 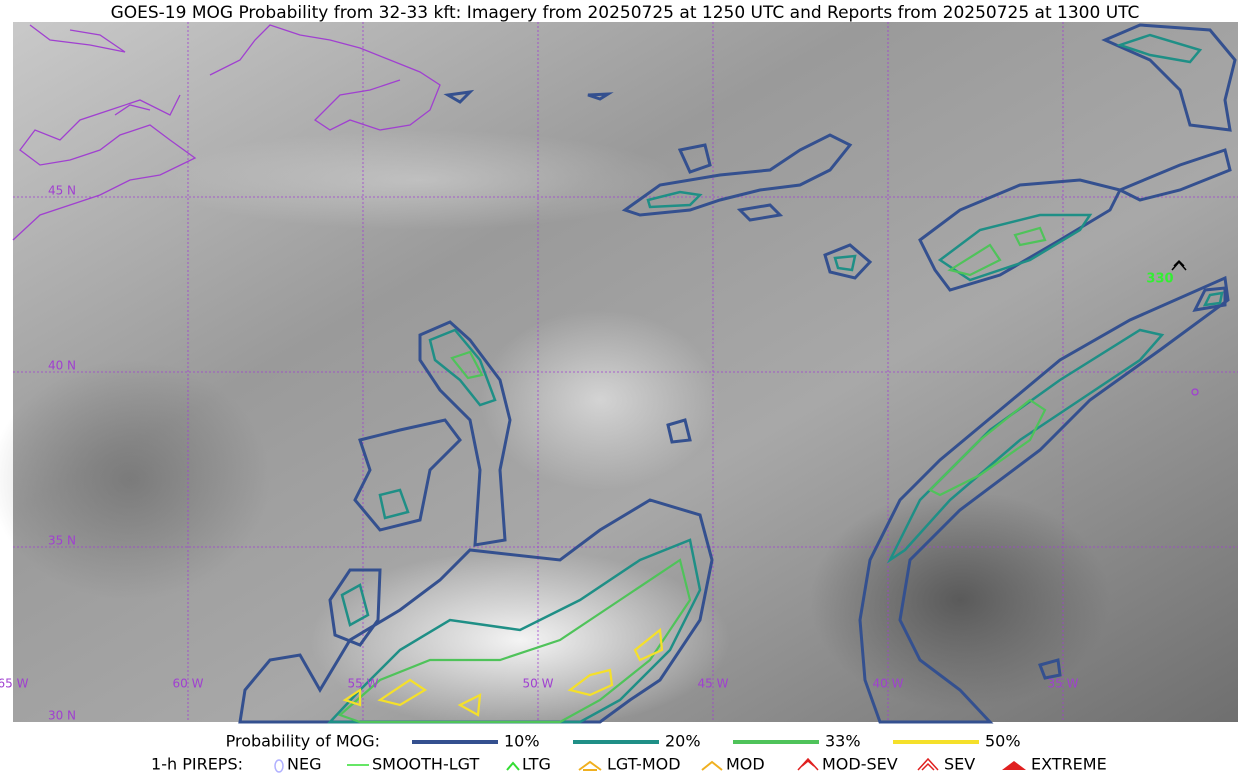 I want to click on lon-label: 40 W, so click(x=888, y=684).